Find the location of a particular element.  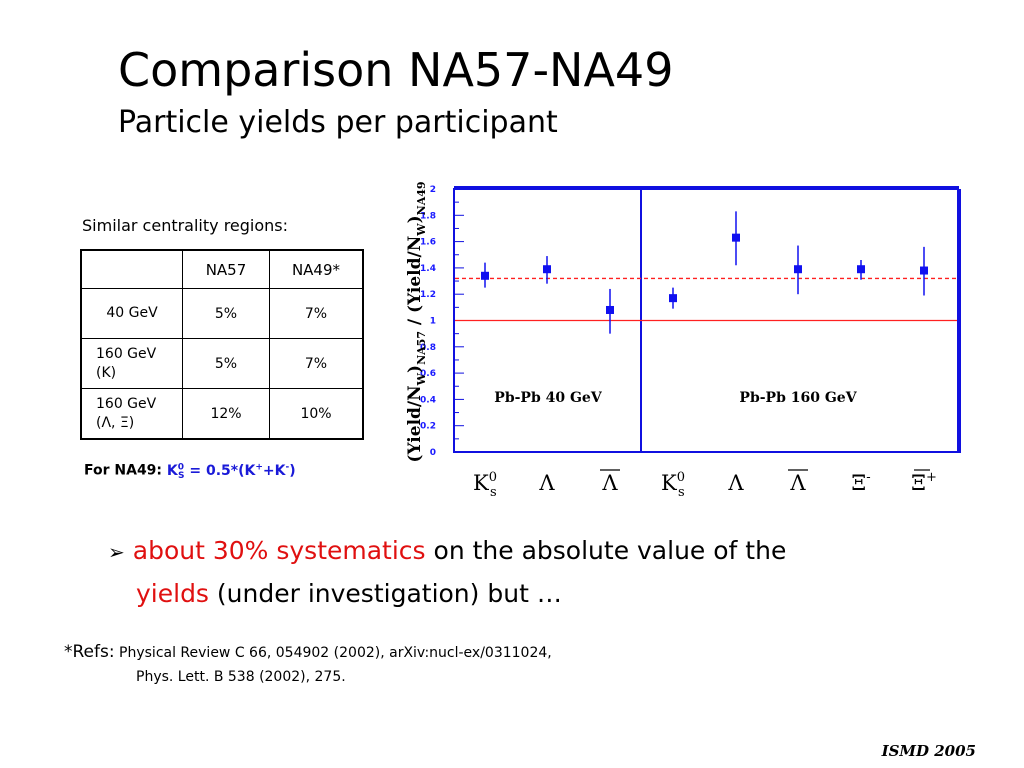

y-tick-label: 1.6 is located at coordinates (428, 243).